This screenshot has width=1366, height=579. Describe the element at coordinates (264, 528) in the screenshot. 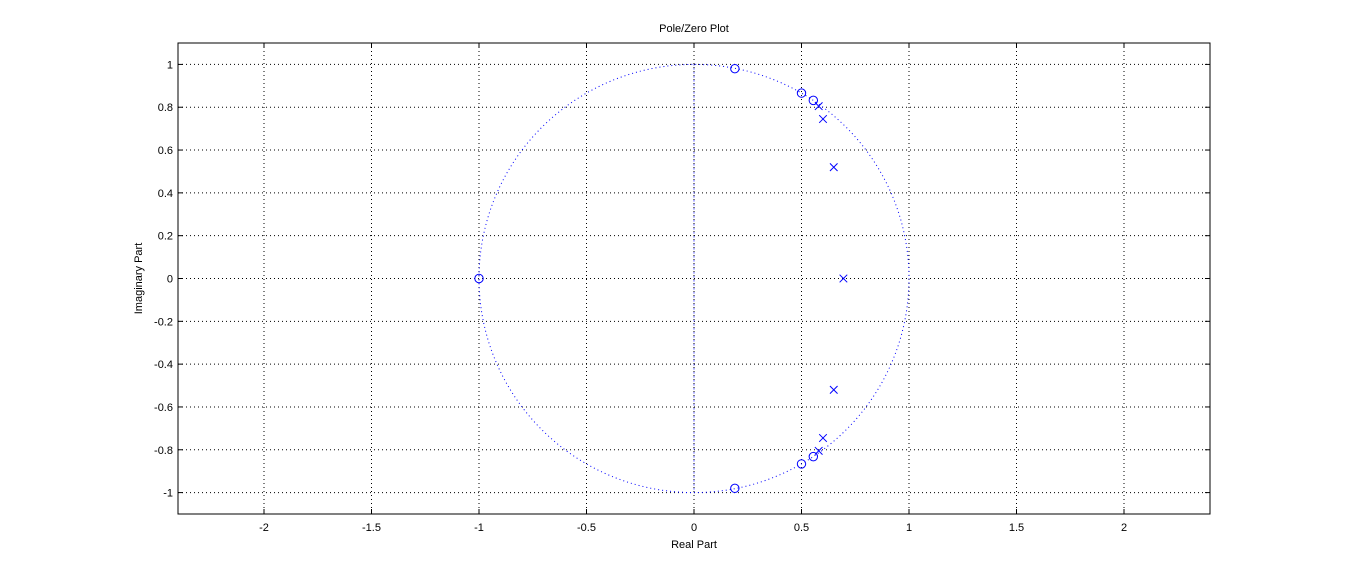

I see `x-tick-label: -2` at that location.